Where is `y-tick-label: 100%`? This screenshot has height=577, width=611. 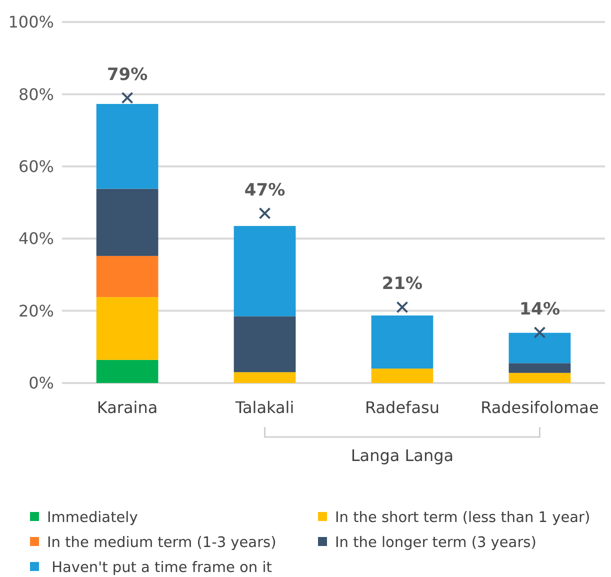 y-tick-label: 100% is located at coordinates (31, 22).